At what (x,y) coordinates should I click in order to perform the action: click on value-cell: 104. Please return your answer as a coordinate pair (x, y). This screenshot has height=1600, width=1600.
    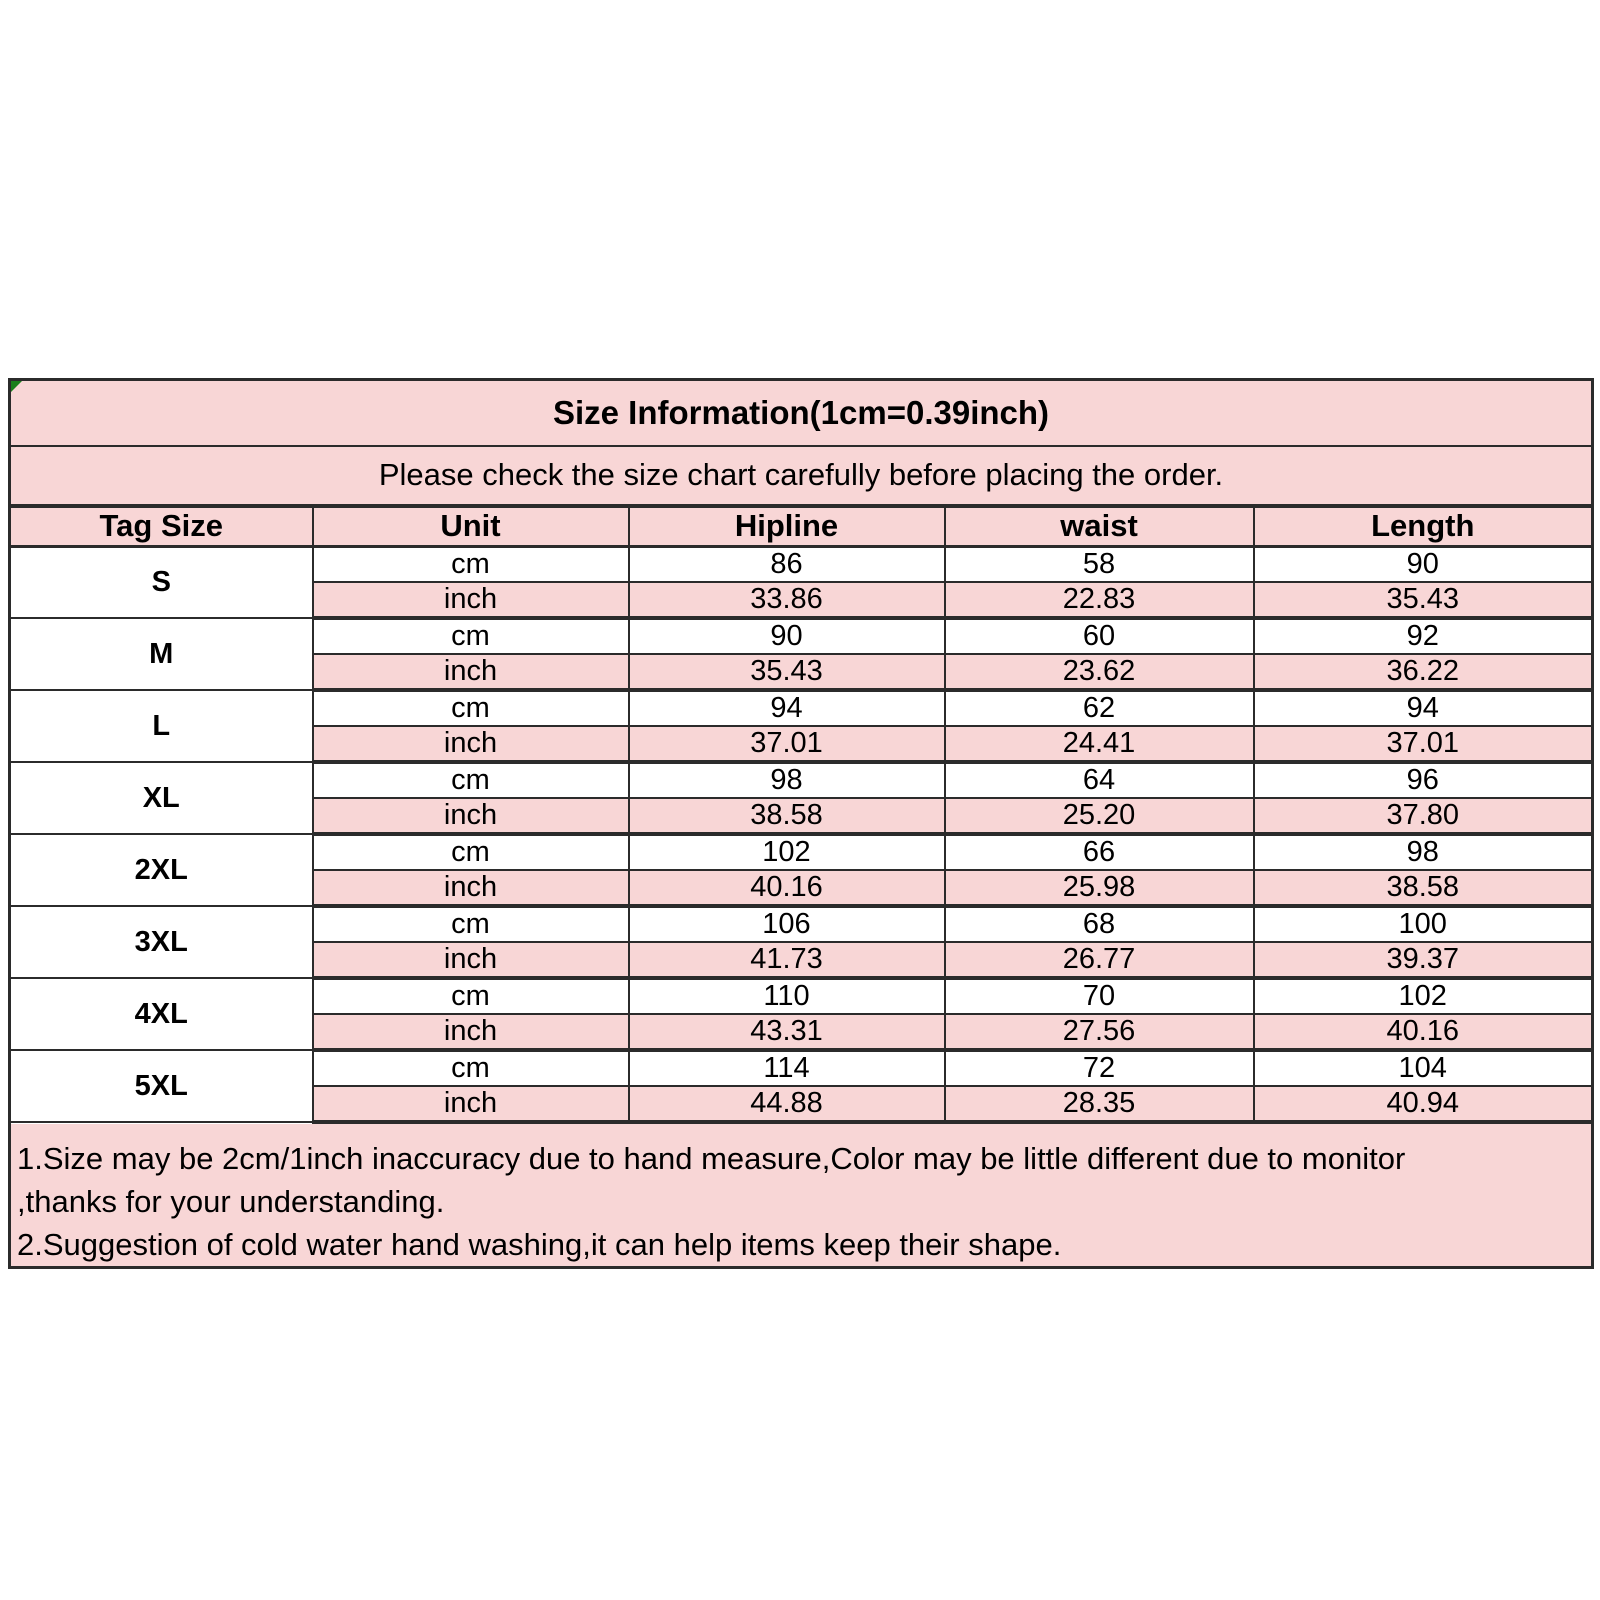
    Looking at the image, I should click on (1423, 1068).